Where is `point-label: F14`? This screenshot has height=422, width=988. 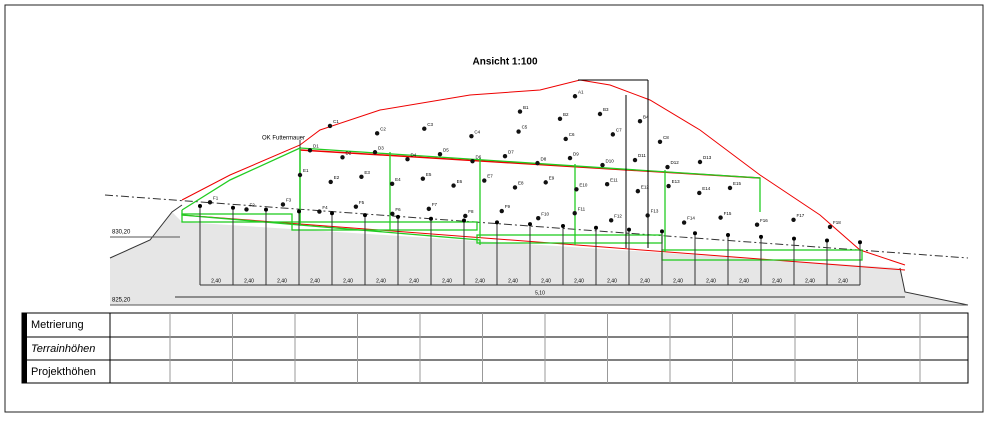 point-label: F14 is located at coordinates (691, 218).